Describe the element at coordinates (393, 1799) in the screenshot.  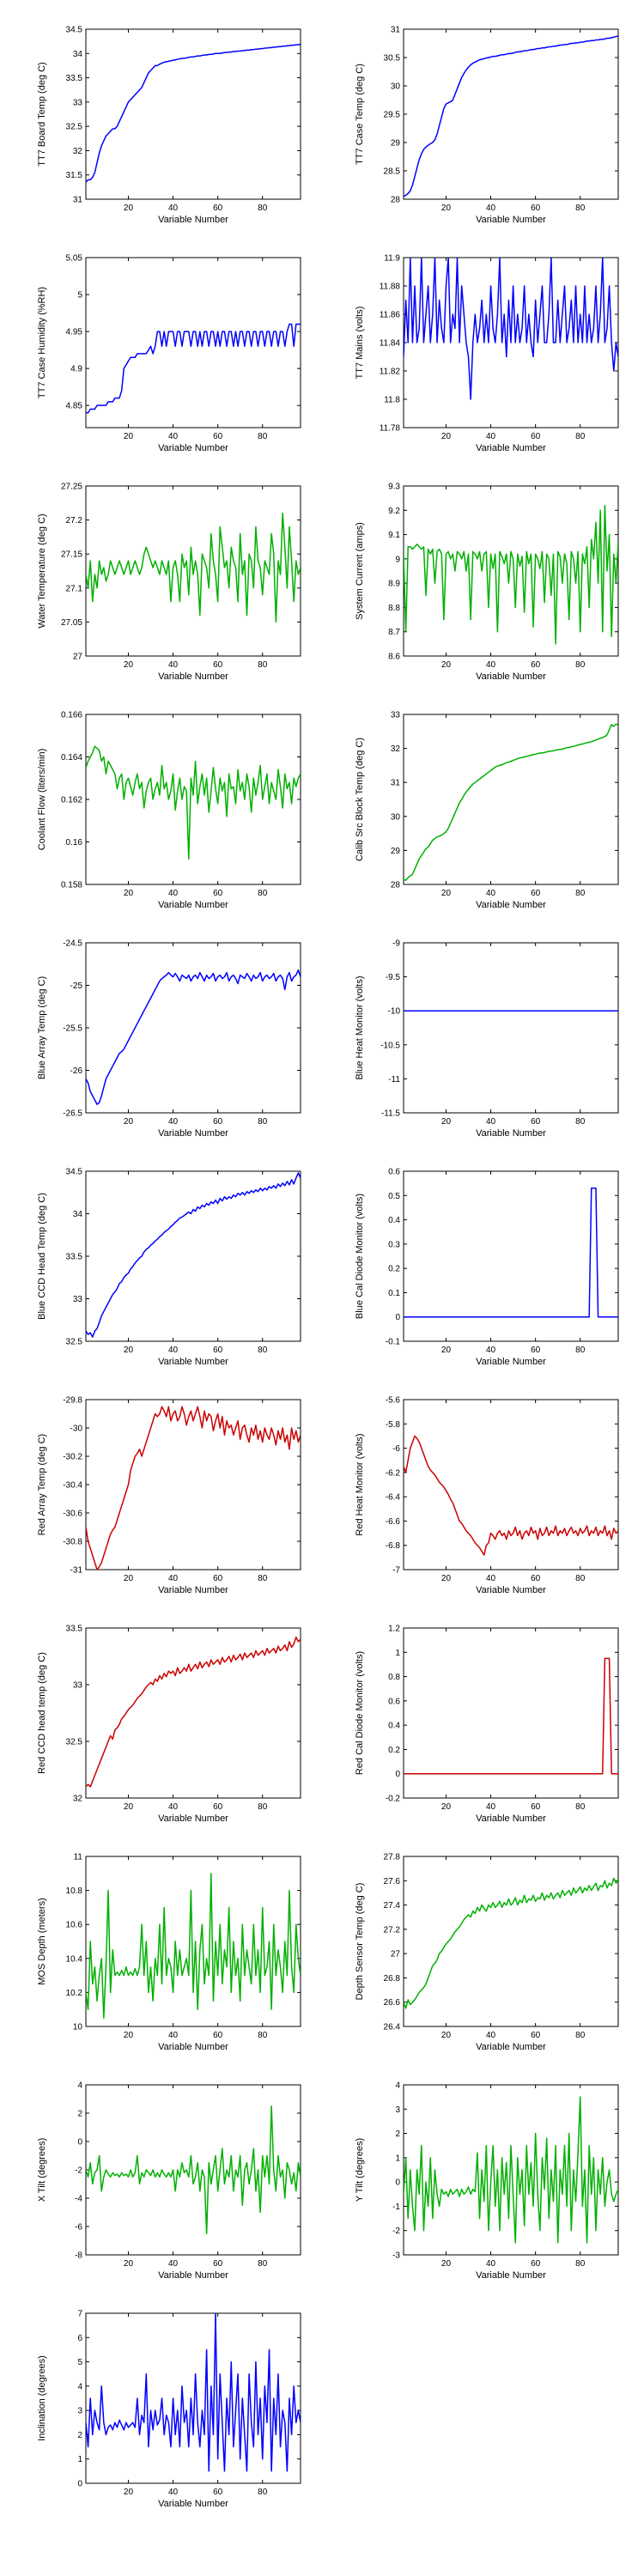
I see `y-tick-label: -0.2` at that location.